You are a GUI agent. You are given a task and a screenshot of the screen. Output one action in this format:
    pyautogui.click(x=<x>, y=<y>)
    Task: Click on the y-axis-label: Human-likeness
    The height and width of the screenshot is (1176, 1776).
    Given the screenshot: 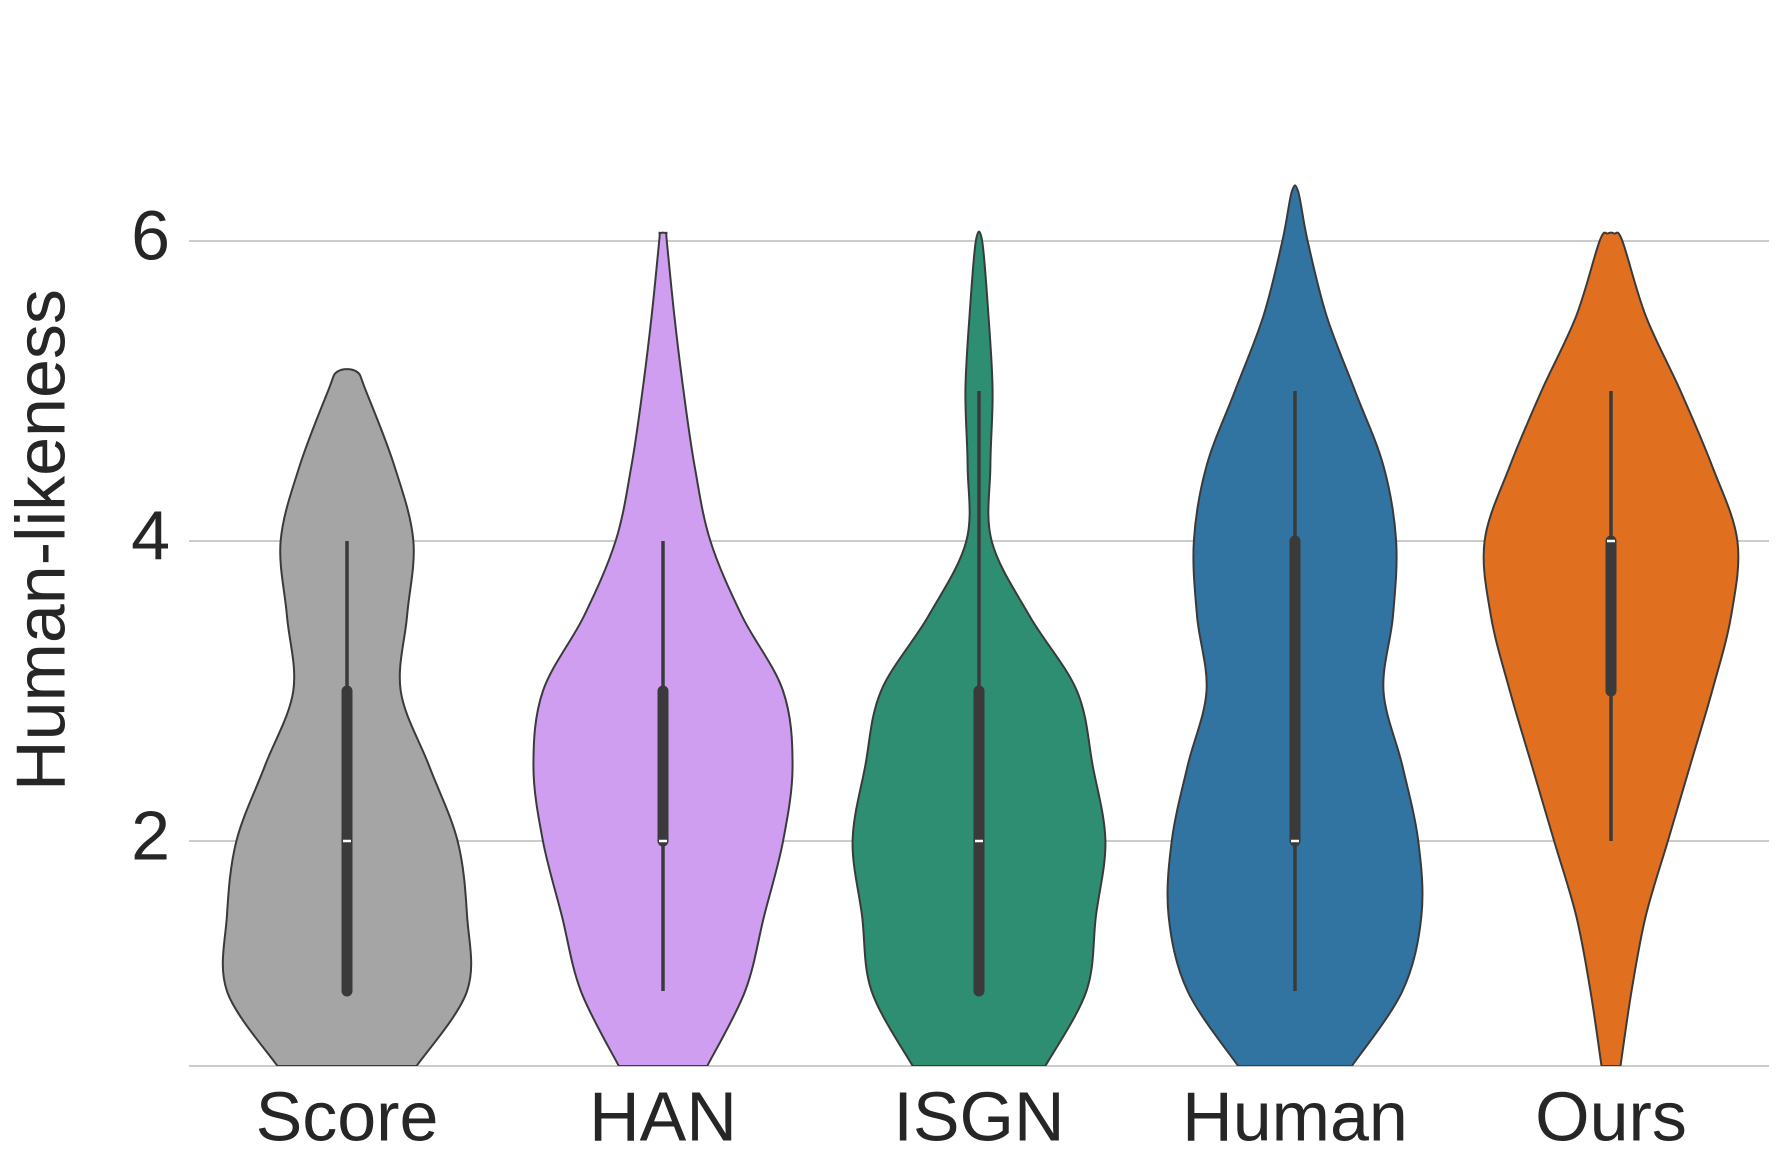 What is the action you would take?
    pyautogui.click(x=40, y=540)
    